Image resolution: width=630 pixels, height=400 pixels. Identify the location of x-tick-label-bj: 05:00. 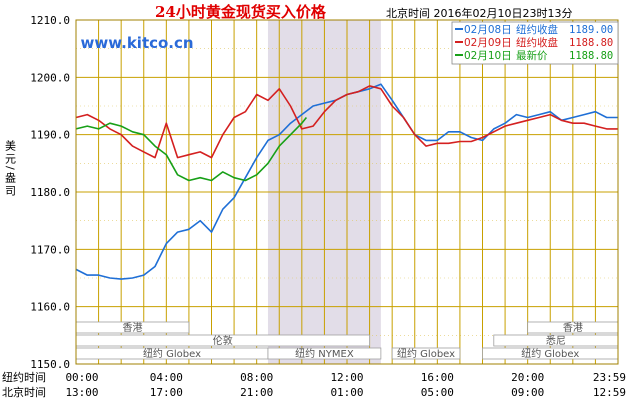
(437, 392).